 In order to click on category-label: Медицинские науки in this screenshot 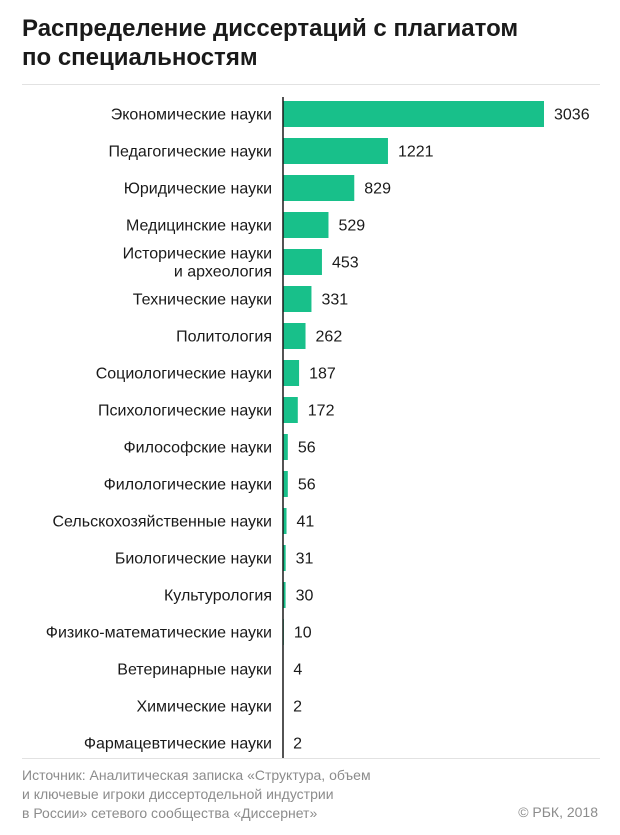, I will do `click(199, 226)`.